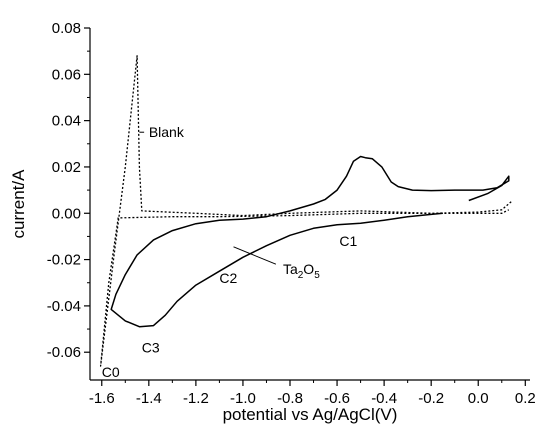 This screenshot has height=432, width=543. What do you see at coordinates (478, 398) in the screenshot?
I see `x-tick-label-8: 0.0` at bounding box center [478, 398].